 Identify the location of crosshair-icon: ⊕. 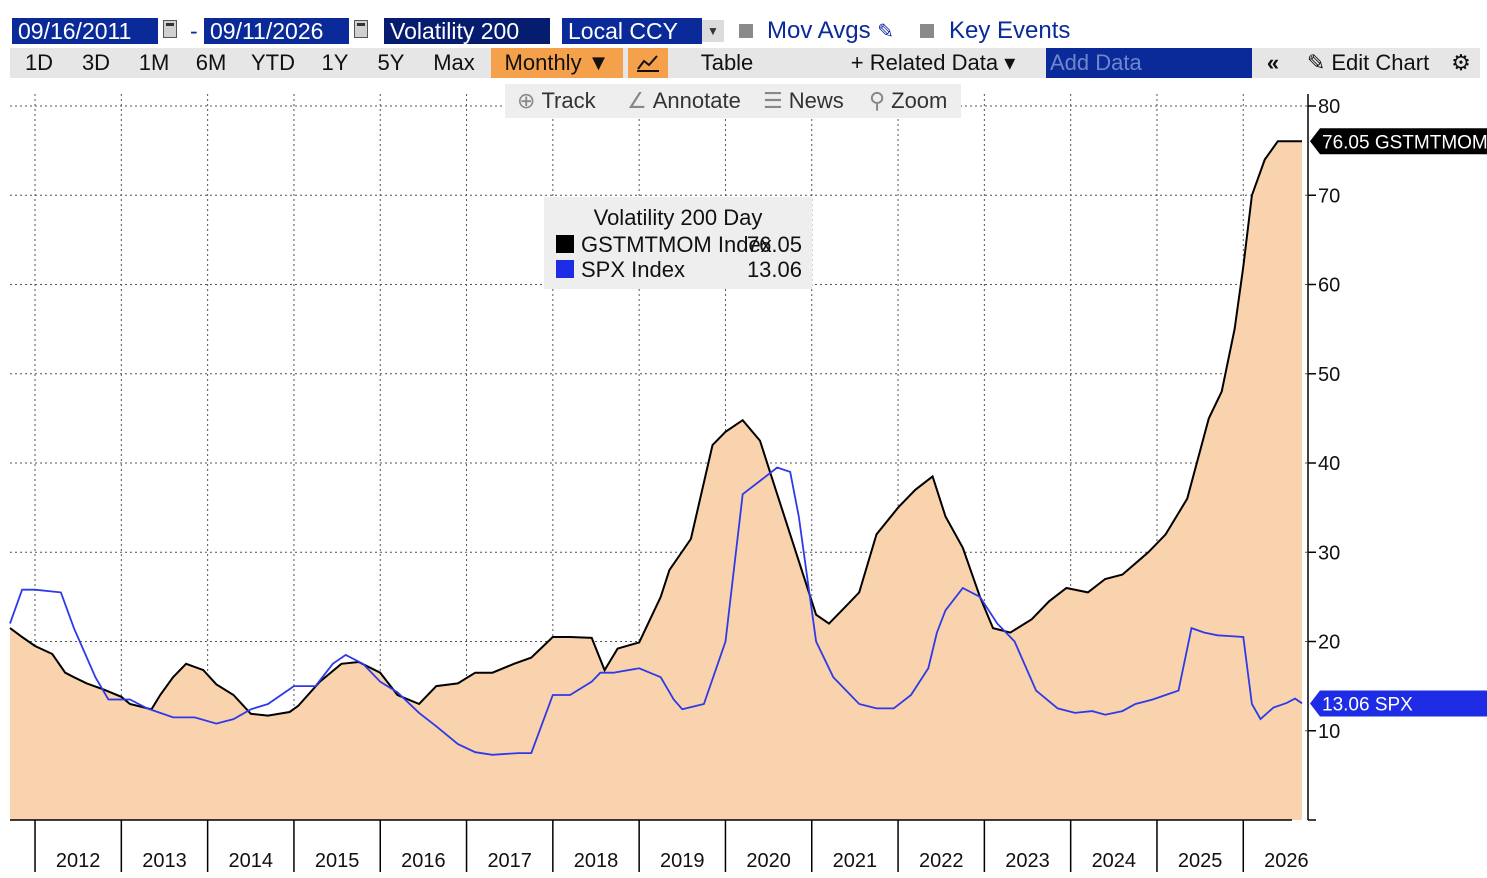
(526, 100).